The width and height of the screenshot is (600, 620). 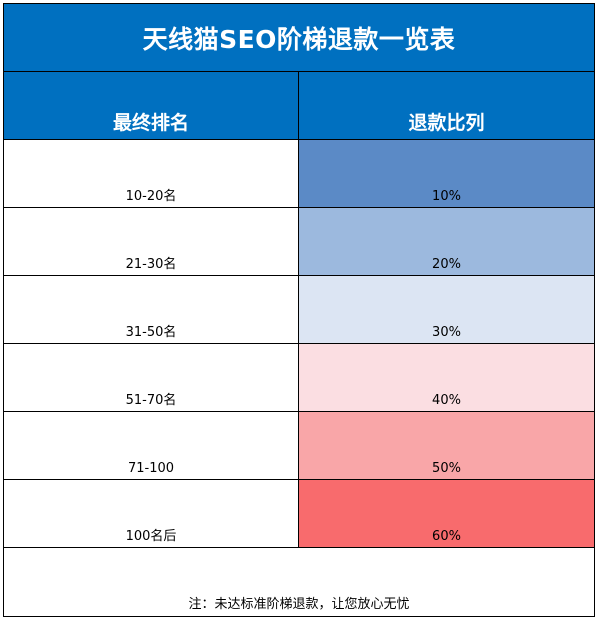 What do you see at coordinates (446, 106) in the screenshot?
I see `header-refund-ratio: 退款比列` at bounding box center [446, 106].